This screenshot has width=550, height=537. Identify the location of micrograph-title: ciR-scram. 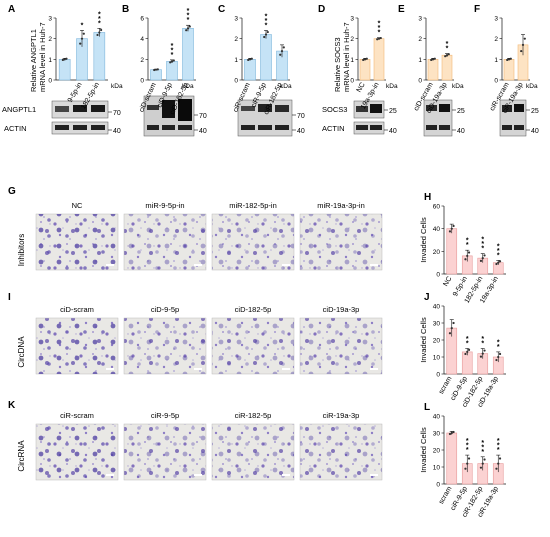
(77, 415).